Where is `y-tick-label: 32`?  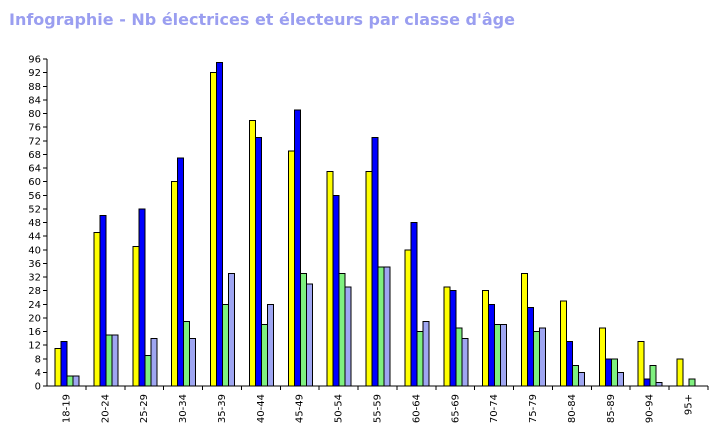 y-tick-label: 32 is located at coordinates (34, 278).